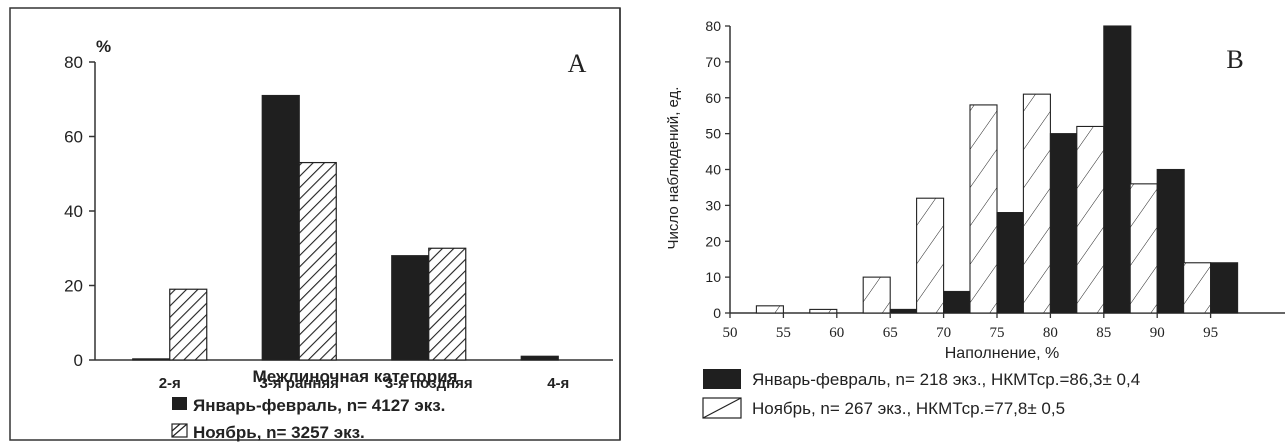 This screenshot has height=445, width=1285. I want to click on chart-b-y-tick-label: 70, so click(713, 62).